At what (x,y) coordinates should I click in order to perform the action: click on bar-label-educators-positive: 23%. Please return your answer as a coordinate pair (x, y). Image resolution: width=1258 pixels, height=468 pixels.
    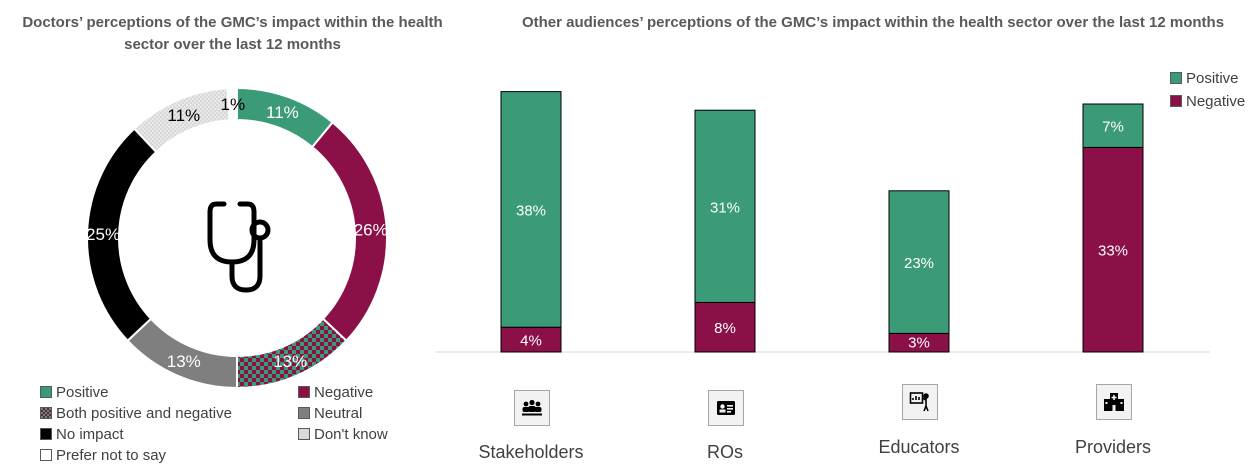
    Looking at the image, I should click on (919, 263).